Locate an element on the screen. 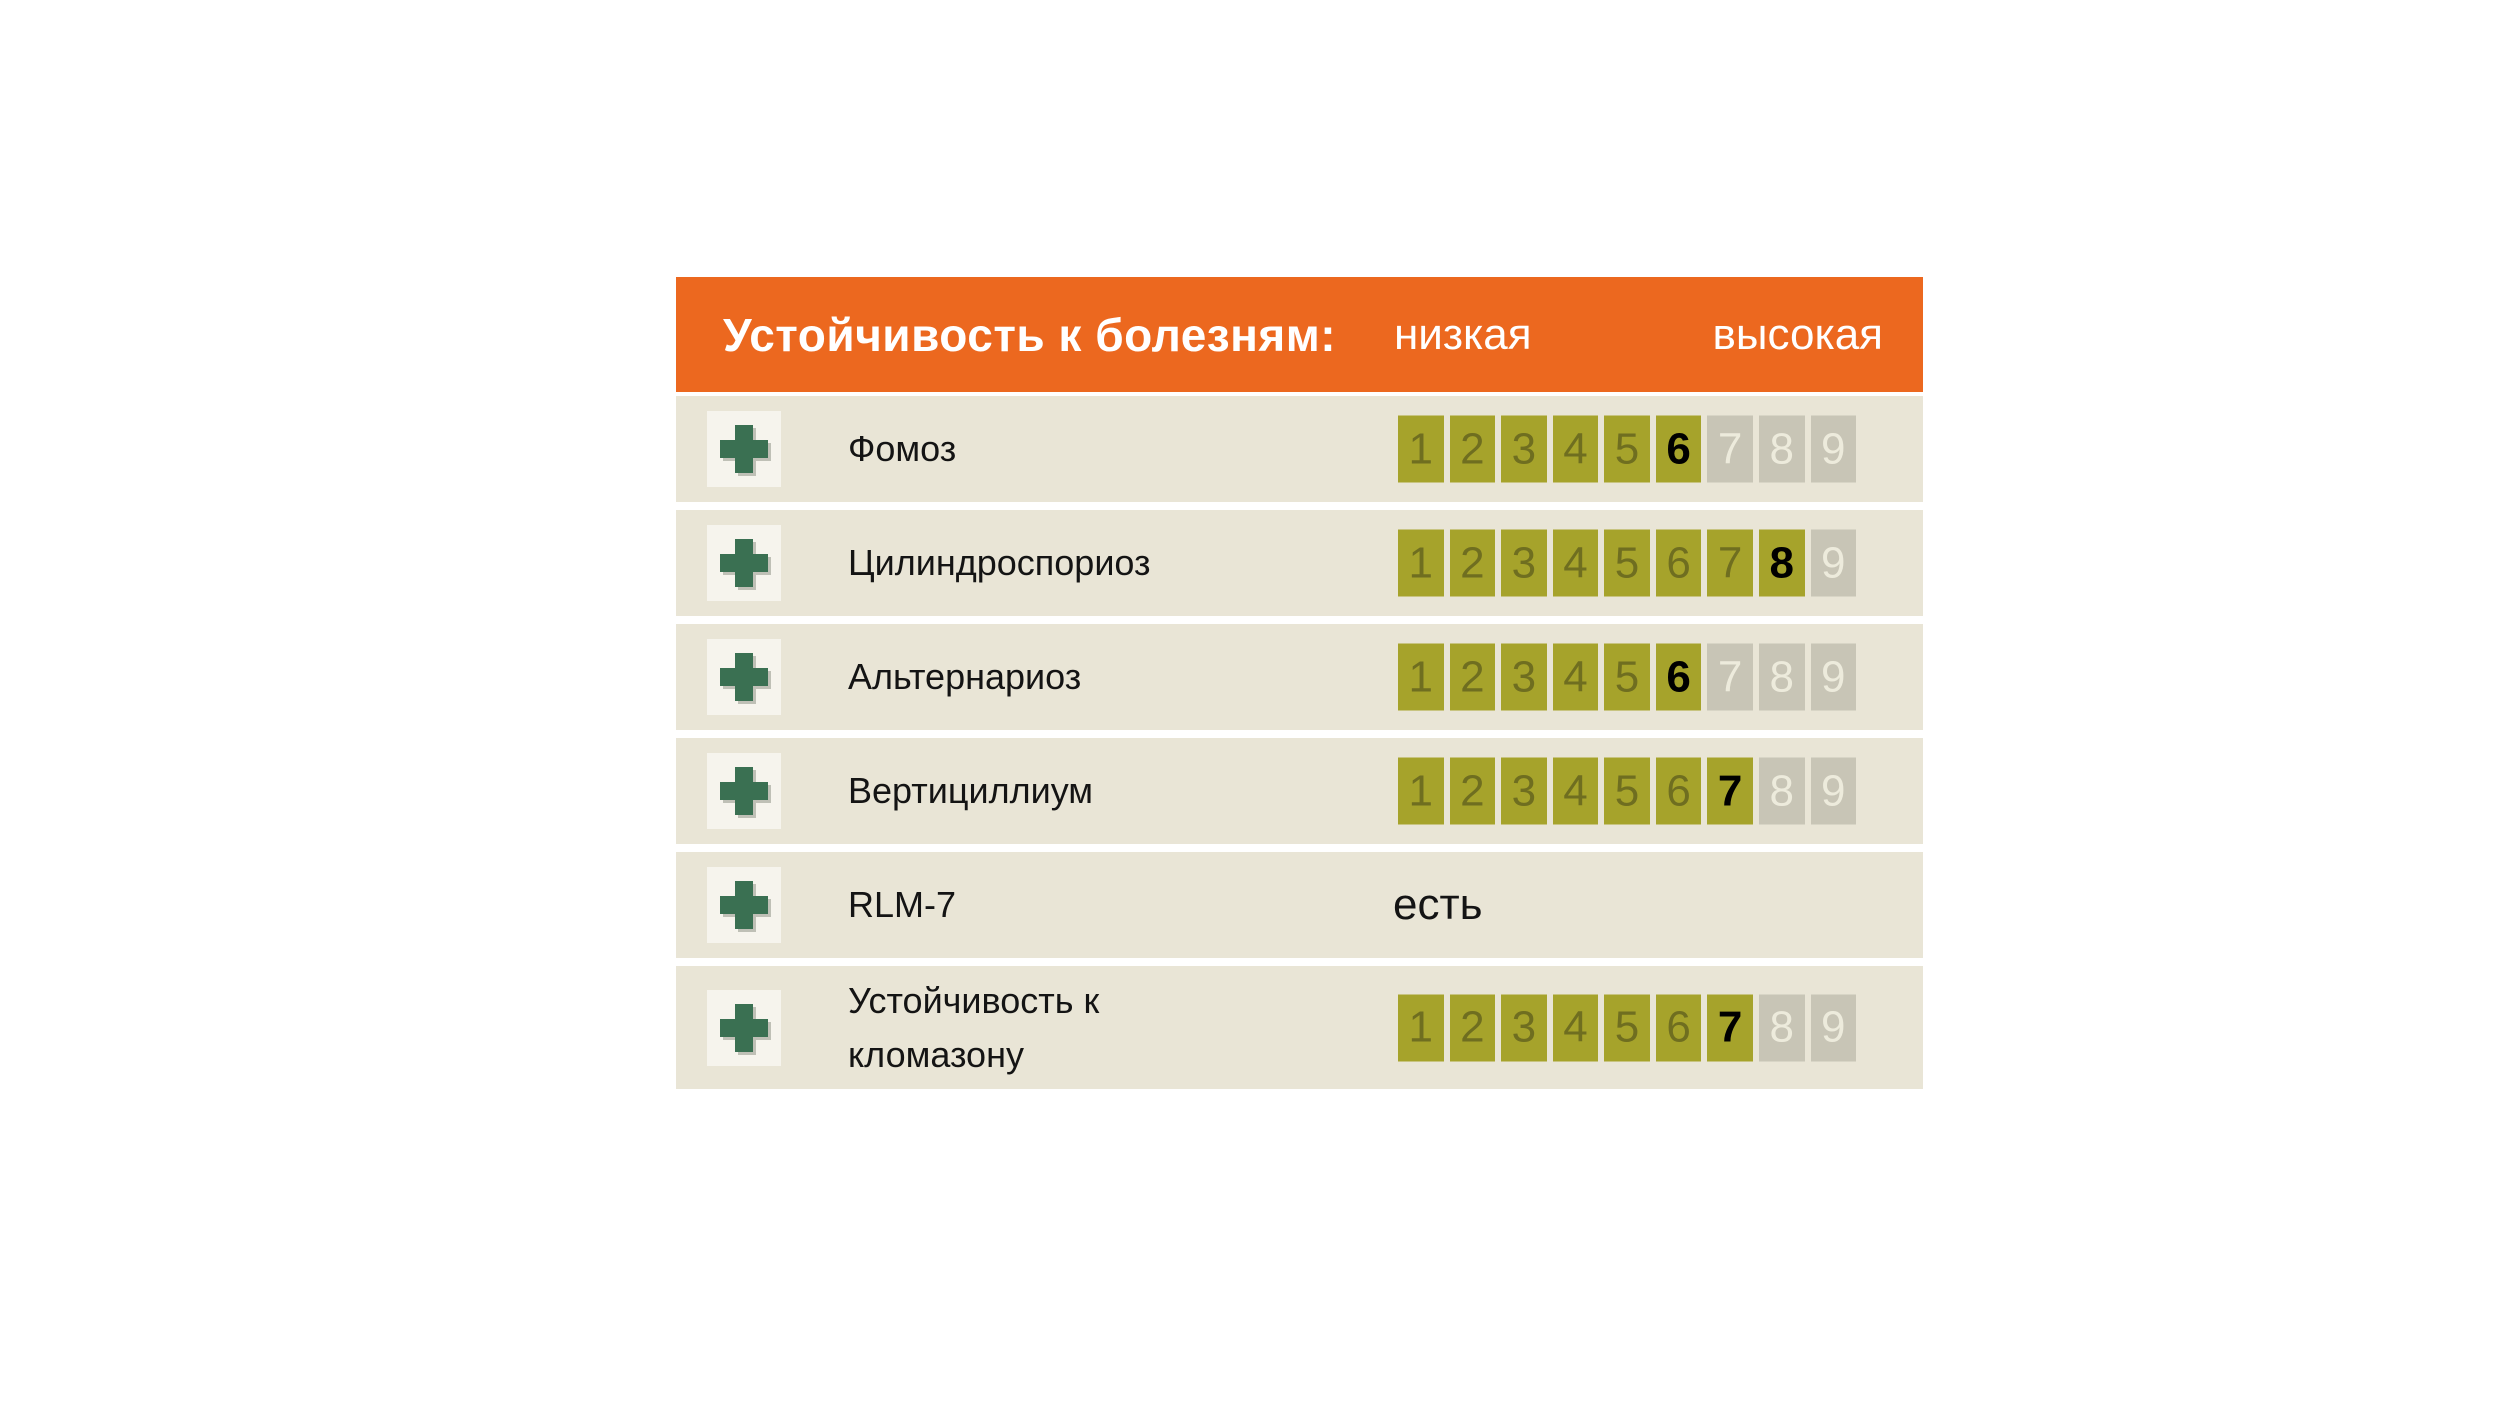 This screenshot has height=1408, width=2500. rating-text: есть is located at coordinates (1438, 904).